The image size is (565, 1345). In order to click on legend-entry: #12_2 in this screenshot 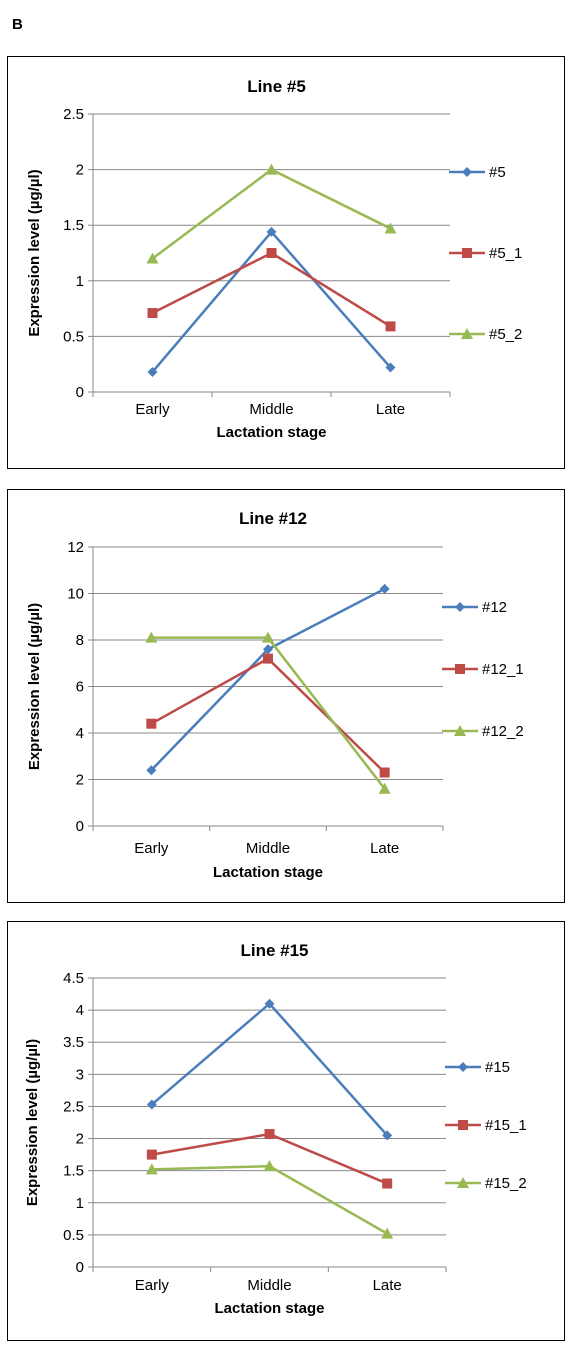, I will do `click(483, 731)`.